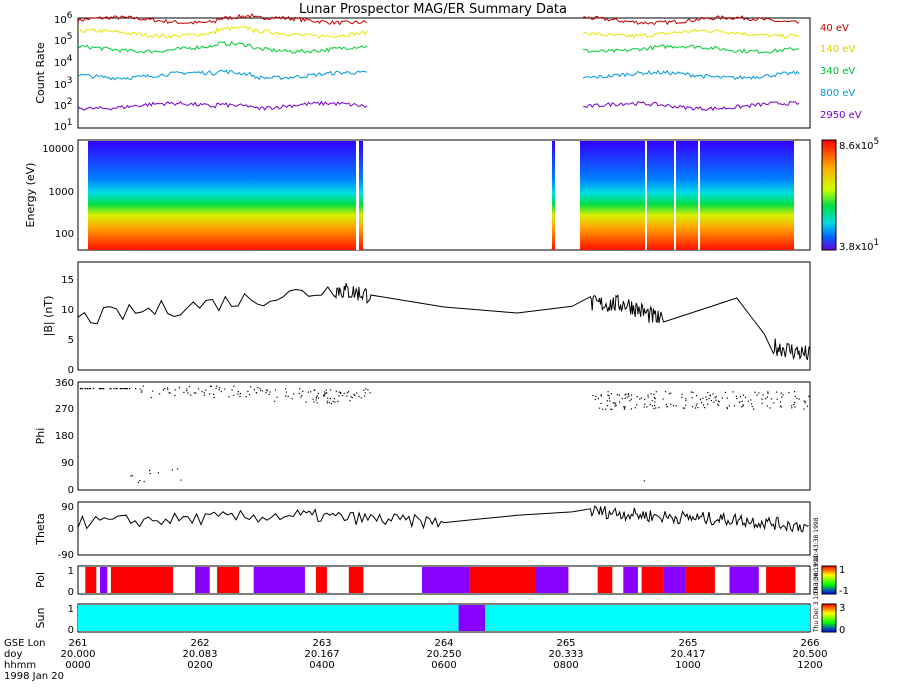  What do you see at coordinates (63, 125) in the screenshot?
I see `count-tick-1: 10¹` at bounding box center [63, 125].